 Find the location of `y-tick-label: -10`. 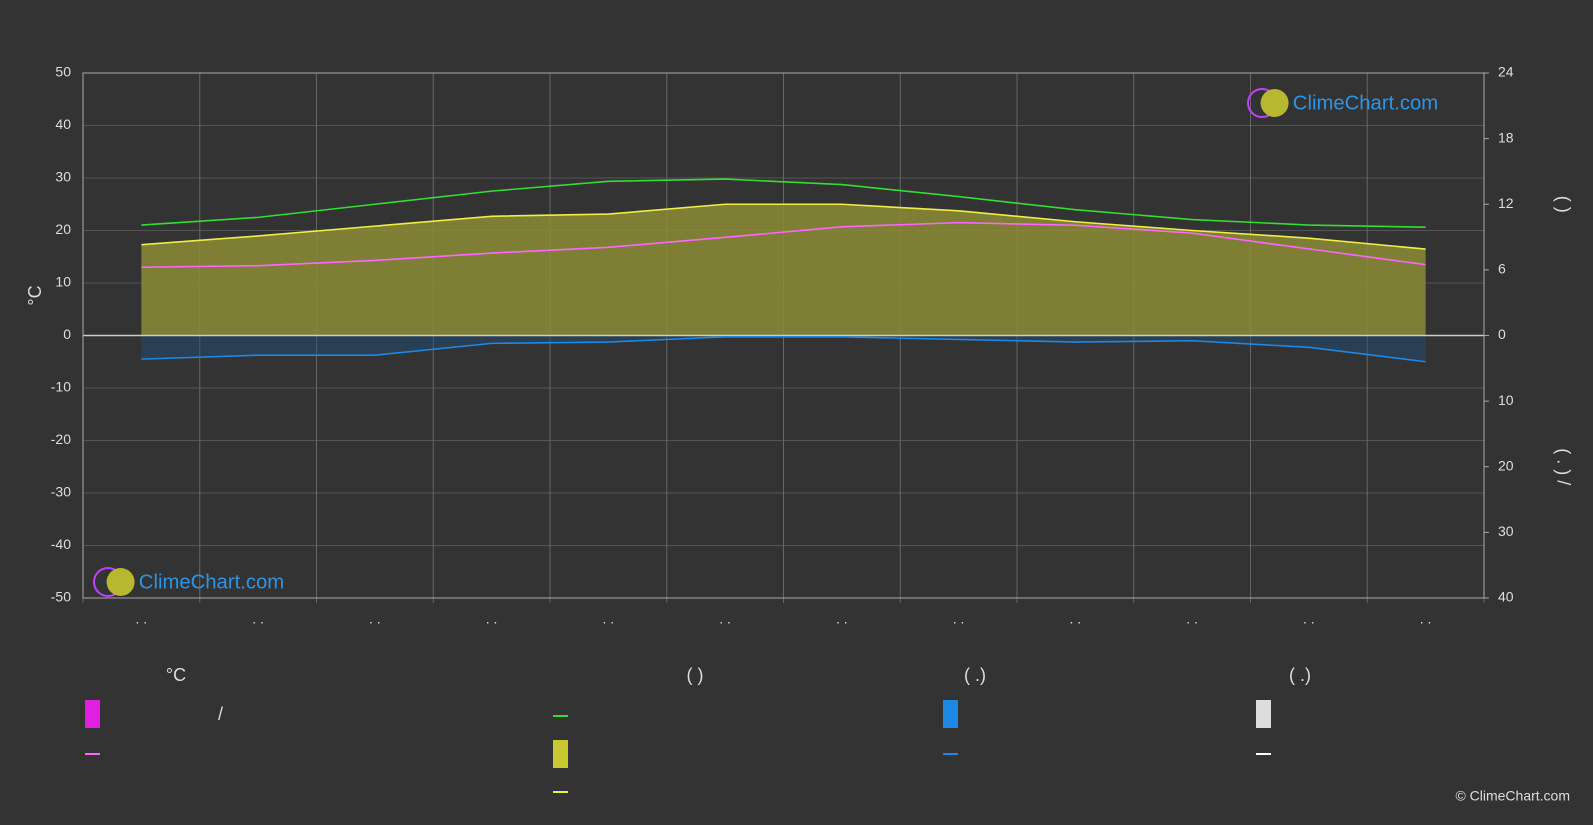

y-tick-label: -10 is located at coordinates (61, 387).